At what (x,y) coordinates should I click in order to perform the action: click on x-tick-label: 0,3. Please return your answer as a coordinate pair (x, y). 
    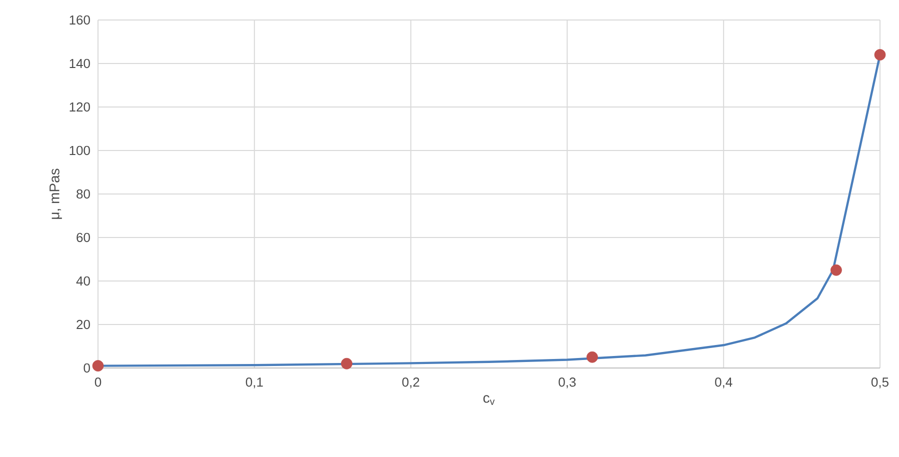
    Looking at the image, I should click on (567, 383).